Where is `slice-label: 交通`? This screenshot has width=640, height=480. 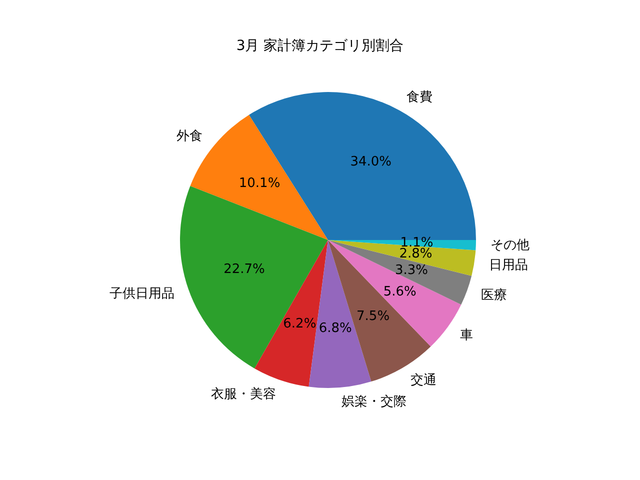 slice-label: 交通 is located at coordinates (423, 380).